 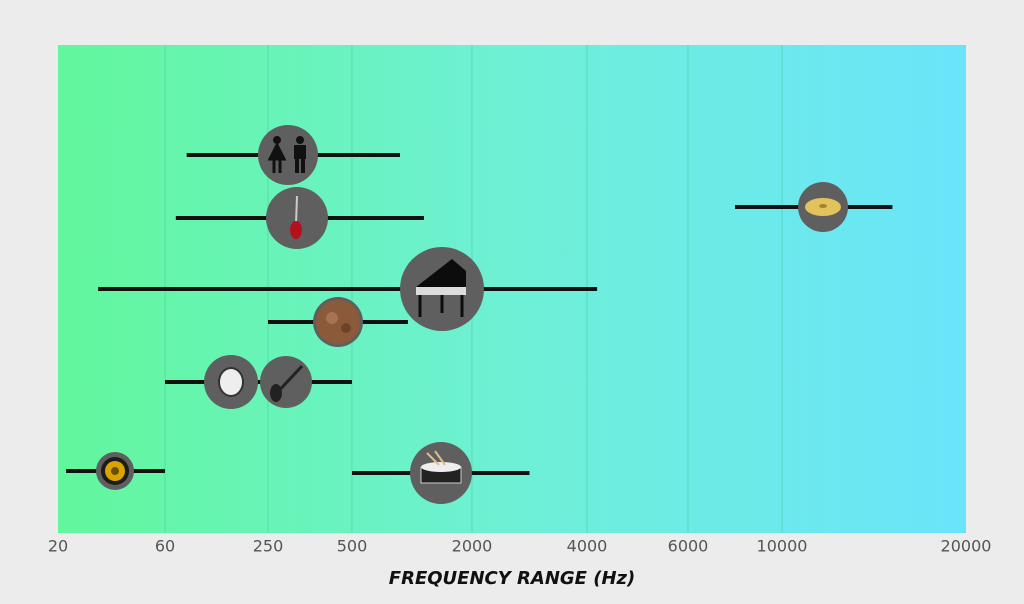 What do you see at coordinates (782, 546) in the screenshot?
I see `x-tick-label: 10000` at bounding box center [782, 546].